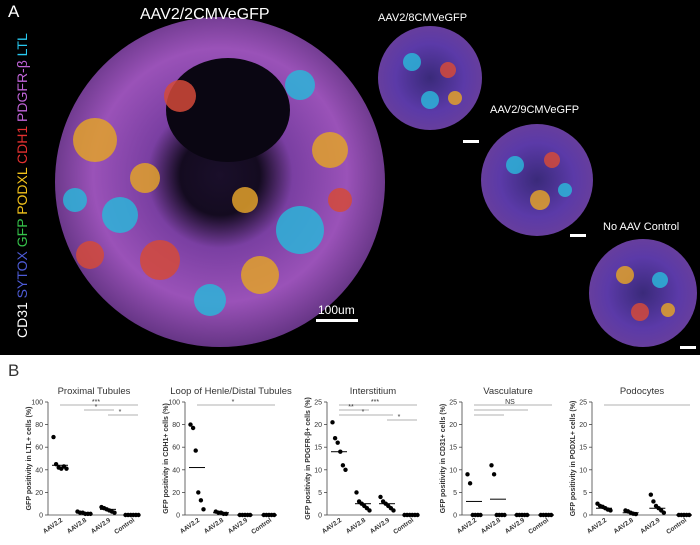 The image size is (700, 545). What do you see at coordinates (443, 458) in the screenshot?
I see `y-axis-label: GFP positivity in CD31+ cells (%)` at bounding box center [443, 458].